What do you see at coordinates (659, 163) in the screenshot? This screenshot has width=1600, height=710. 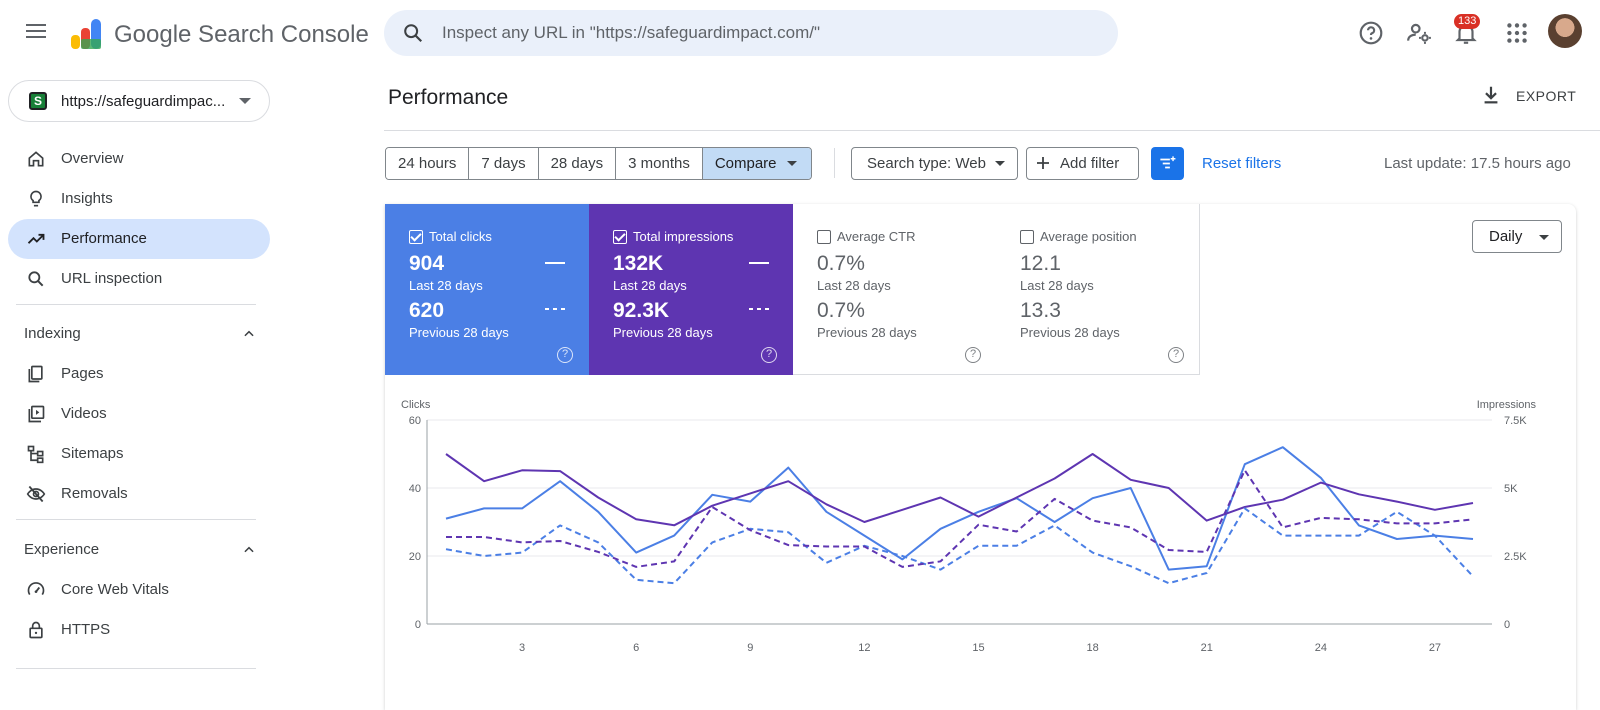 I see `range-3-months: 3 months` at bounding box center [659, 163].